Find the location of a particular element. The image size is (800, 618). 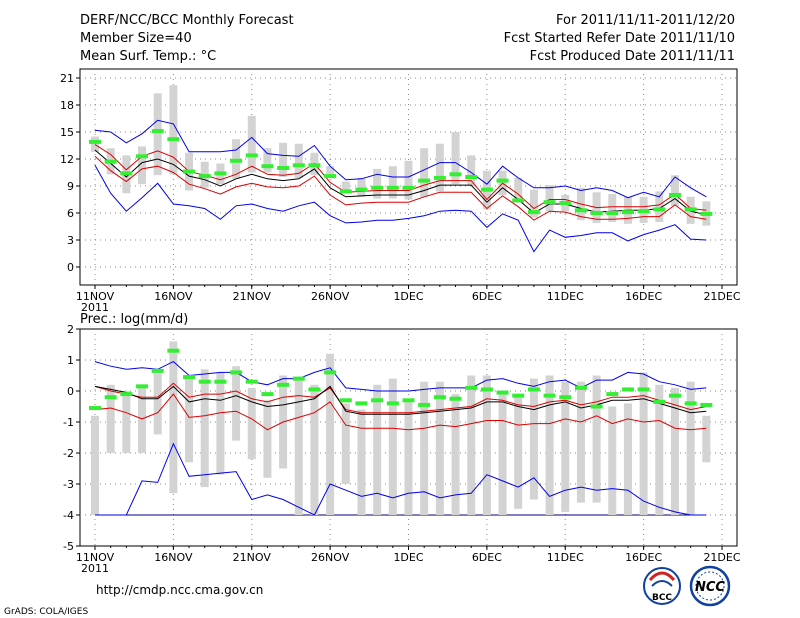

y-tick-label: 12 is located at coordinates (67, 159).